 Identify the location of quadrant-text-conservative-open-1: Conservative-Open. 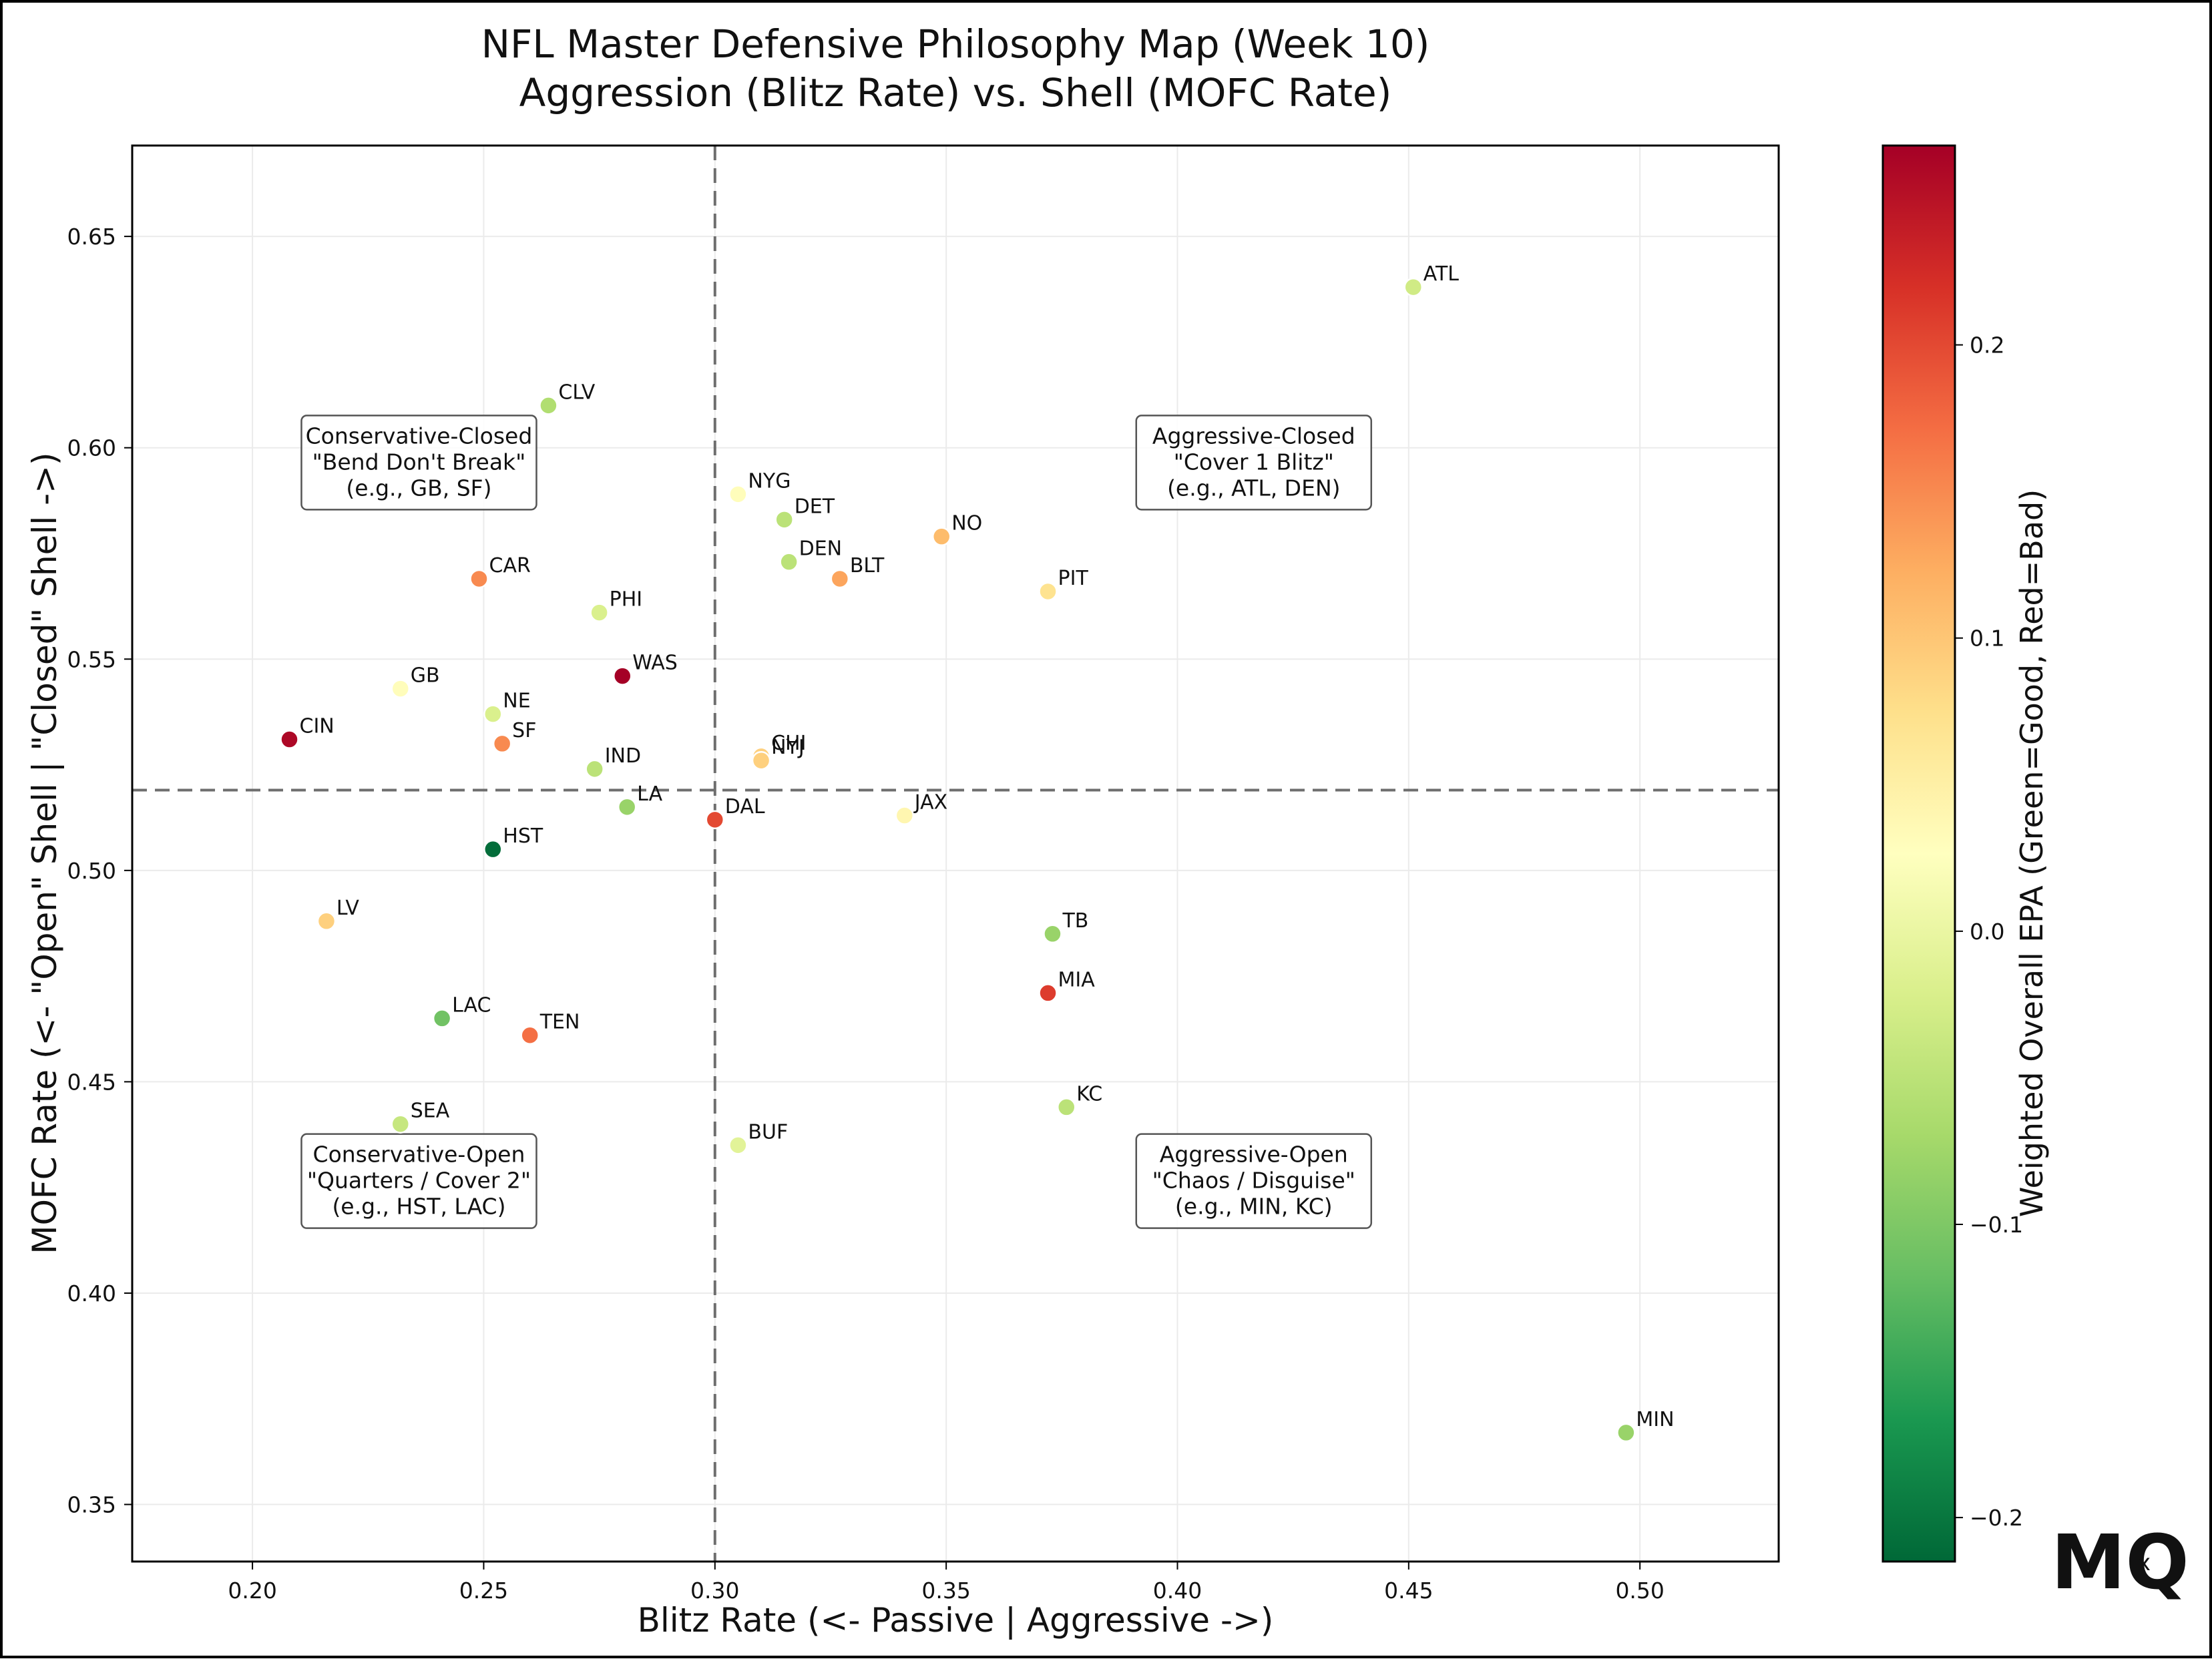
(419, 1155).